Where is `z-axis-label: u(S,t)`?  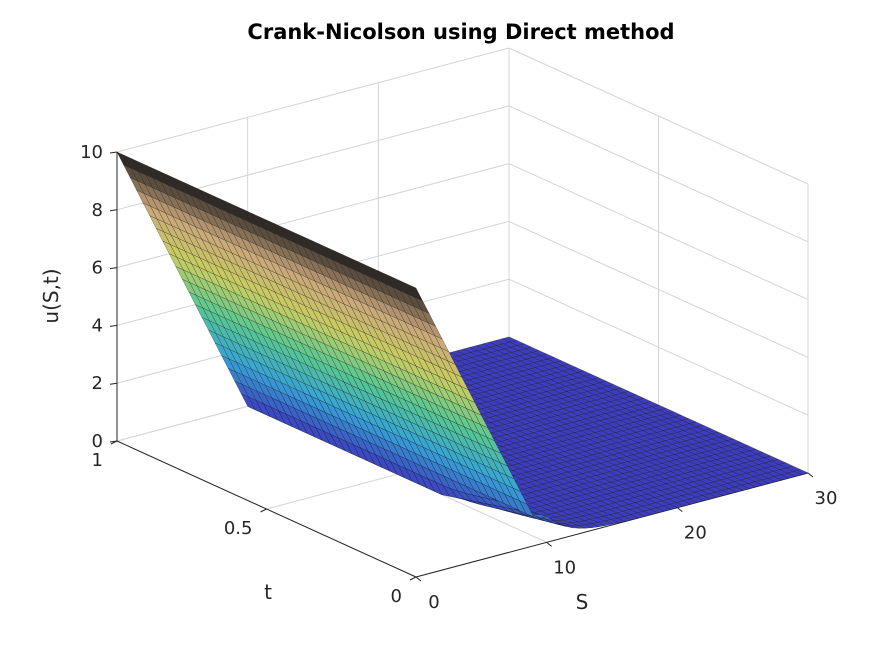
z-axis-label: u(S,t) is located at coordinates (51, 295).